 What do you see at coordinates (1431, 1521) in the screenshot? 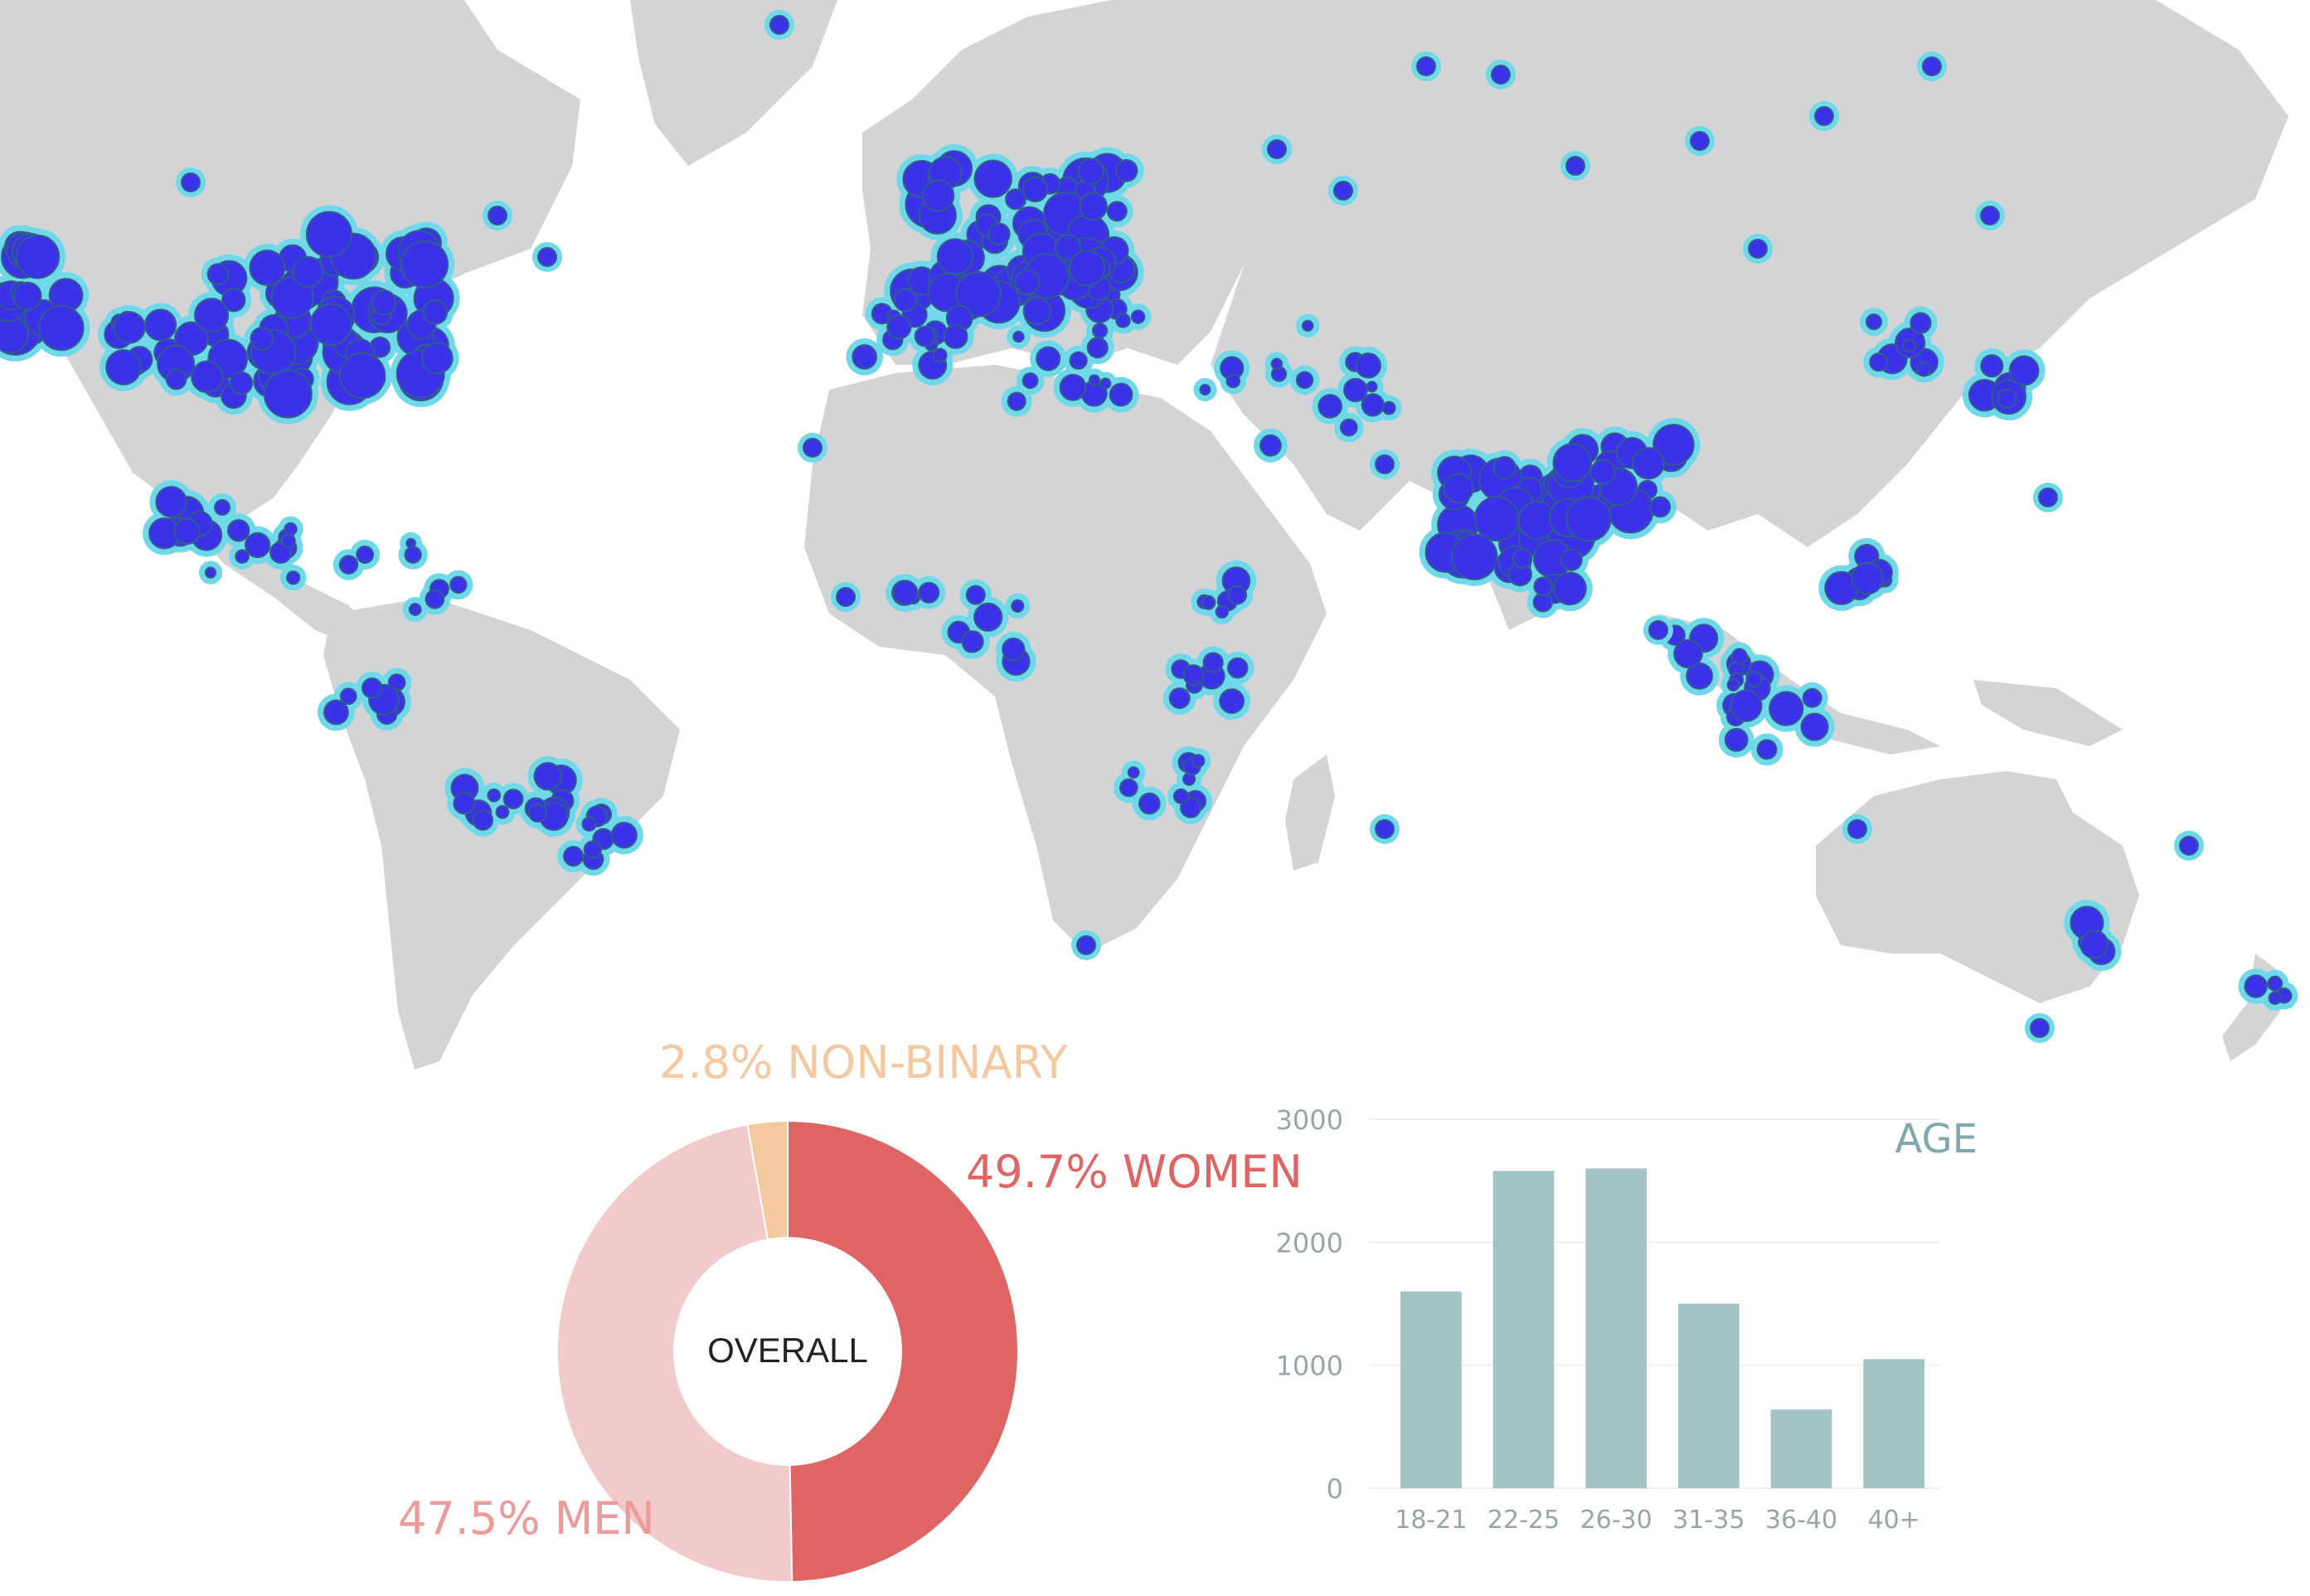
I see `x-tick-label: 18-21` at bounding box center [1431, 1521].